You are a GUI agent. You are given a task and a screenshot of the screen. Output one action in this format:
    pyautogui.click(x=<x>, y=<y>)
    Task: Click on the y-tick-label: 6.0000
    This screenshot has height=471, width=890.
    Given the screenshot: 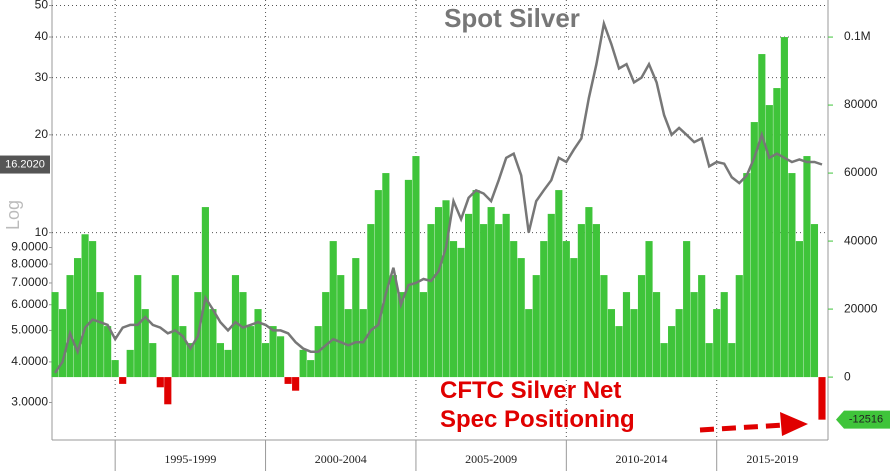 What is the action you would take?
    pyautogui.click(x=29, y=304)
    